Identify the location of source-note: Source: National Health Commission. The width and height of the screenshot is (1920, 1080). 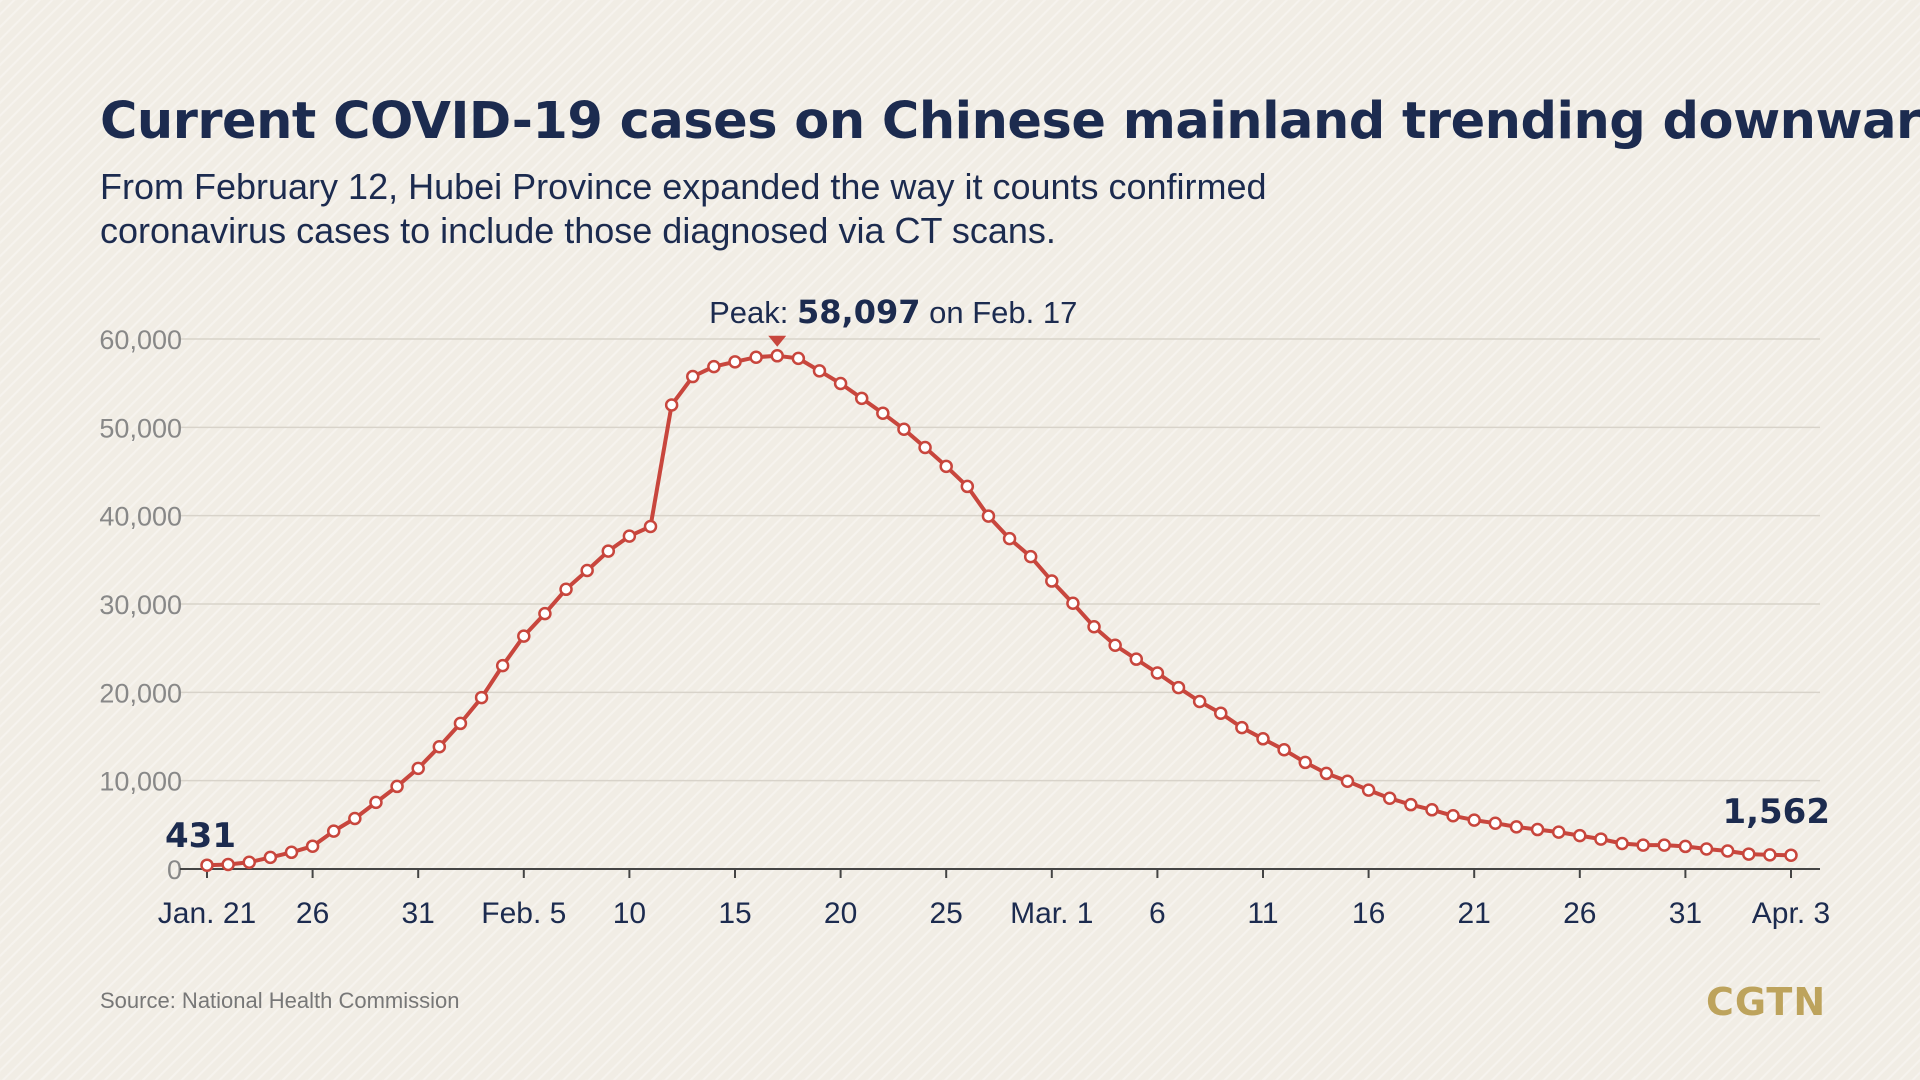
(280, 1000).